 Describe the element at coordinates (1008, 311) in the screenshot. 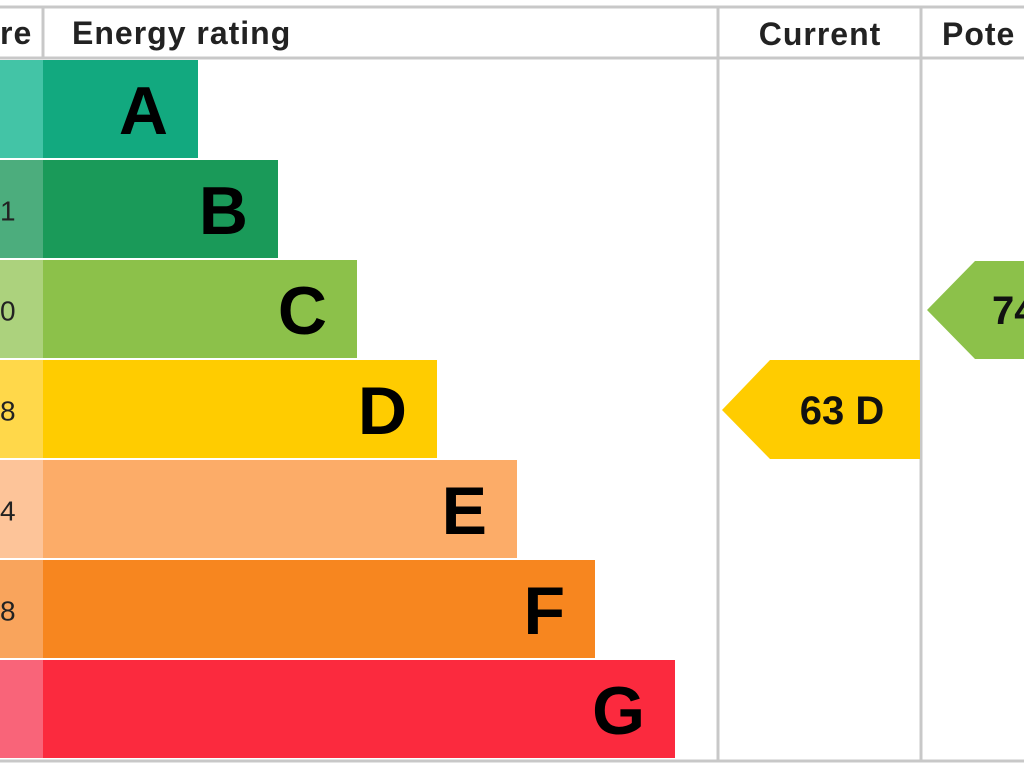

I see `potential-label: 74` at that location.